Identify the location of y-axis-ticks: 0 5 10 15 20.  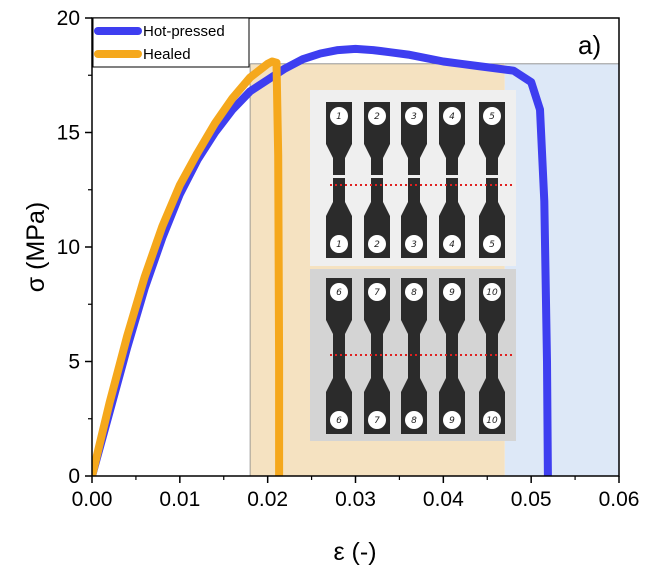
(74, 247).